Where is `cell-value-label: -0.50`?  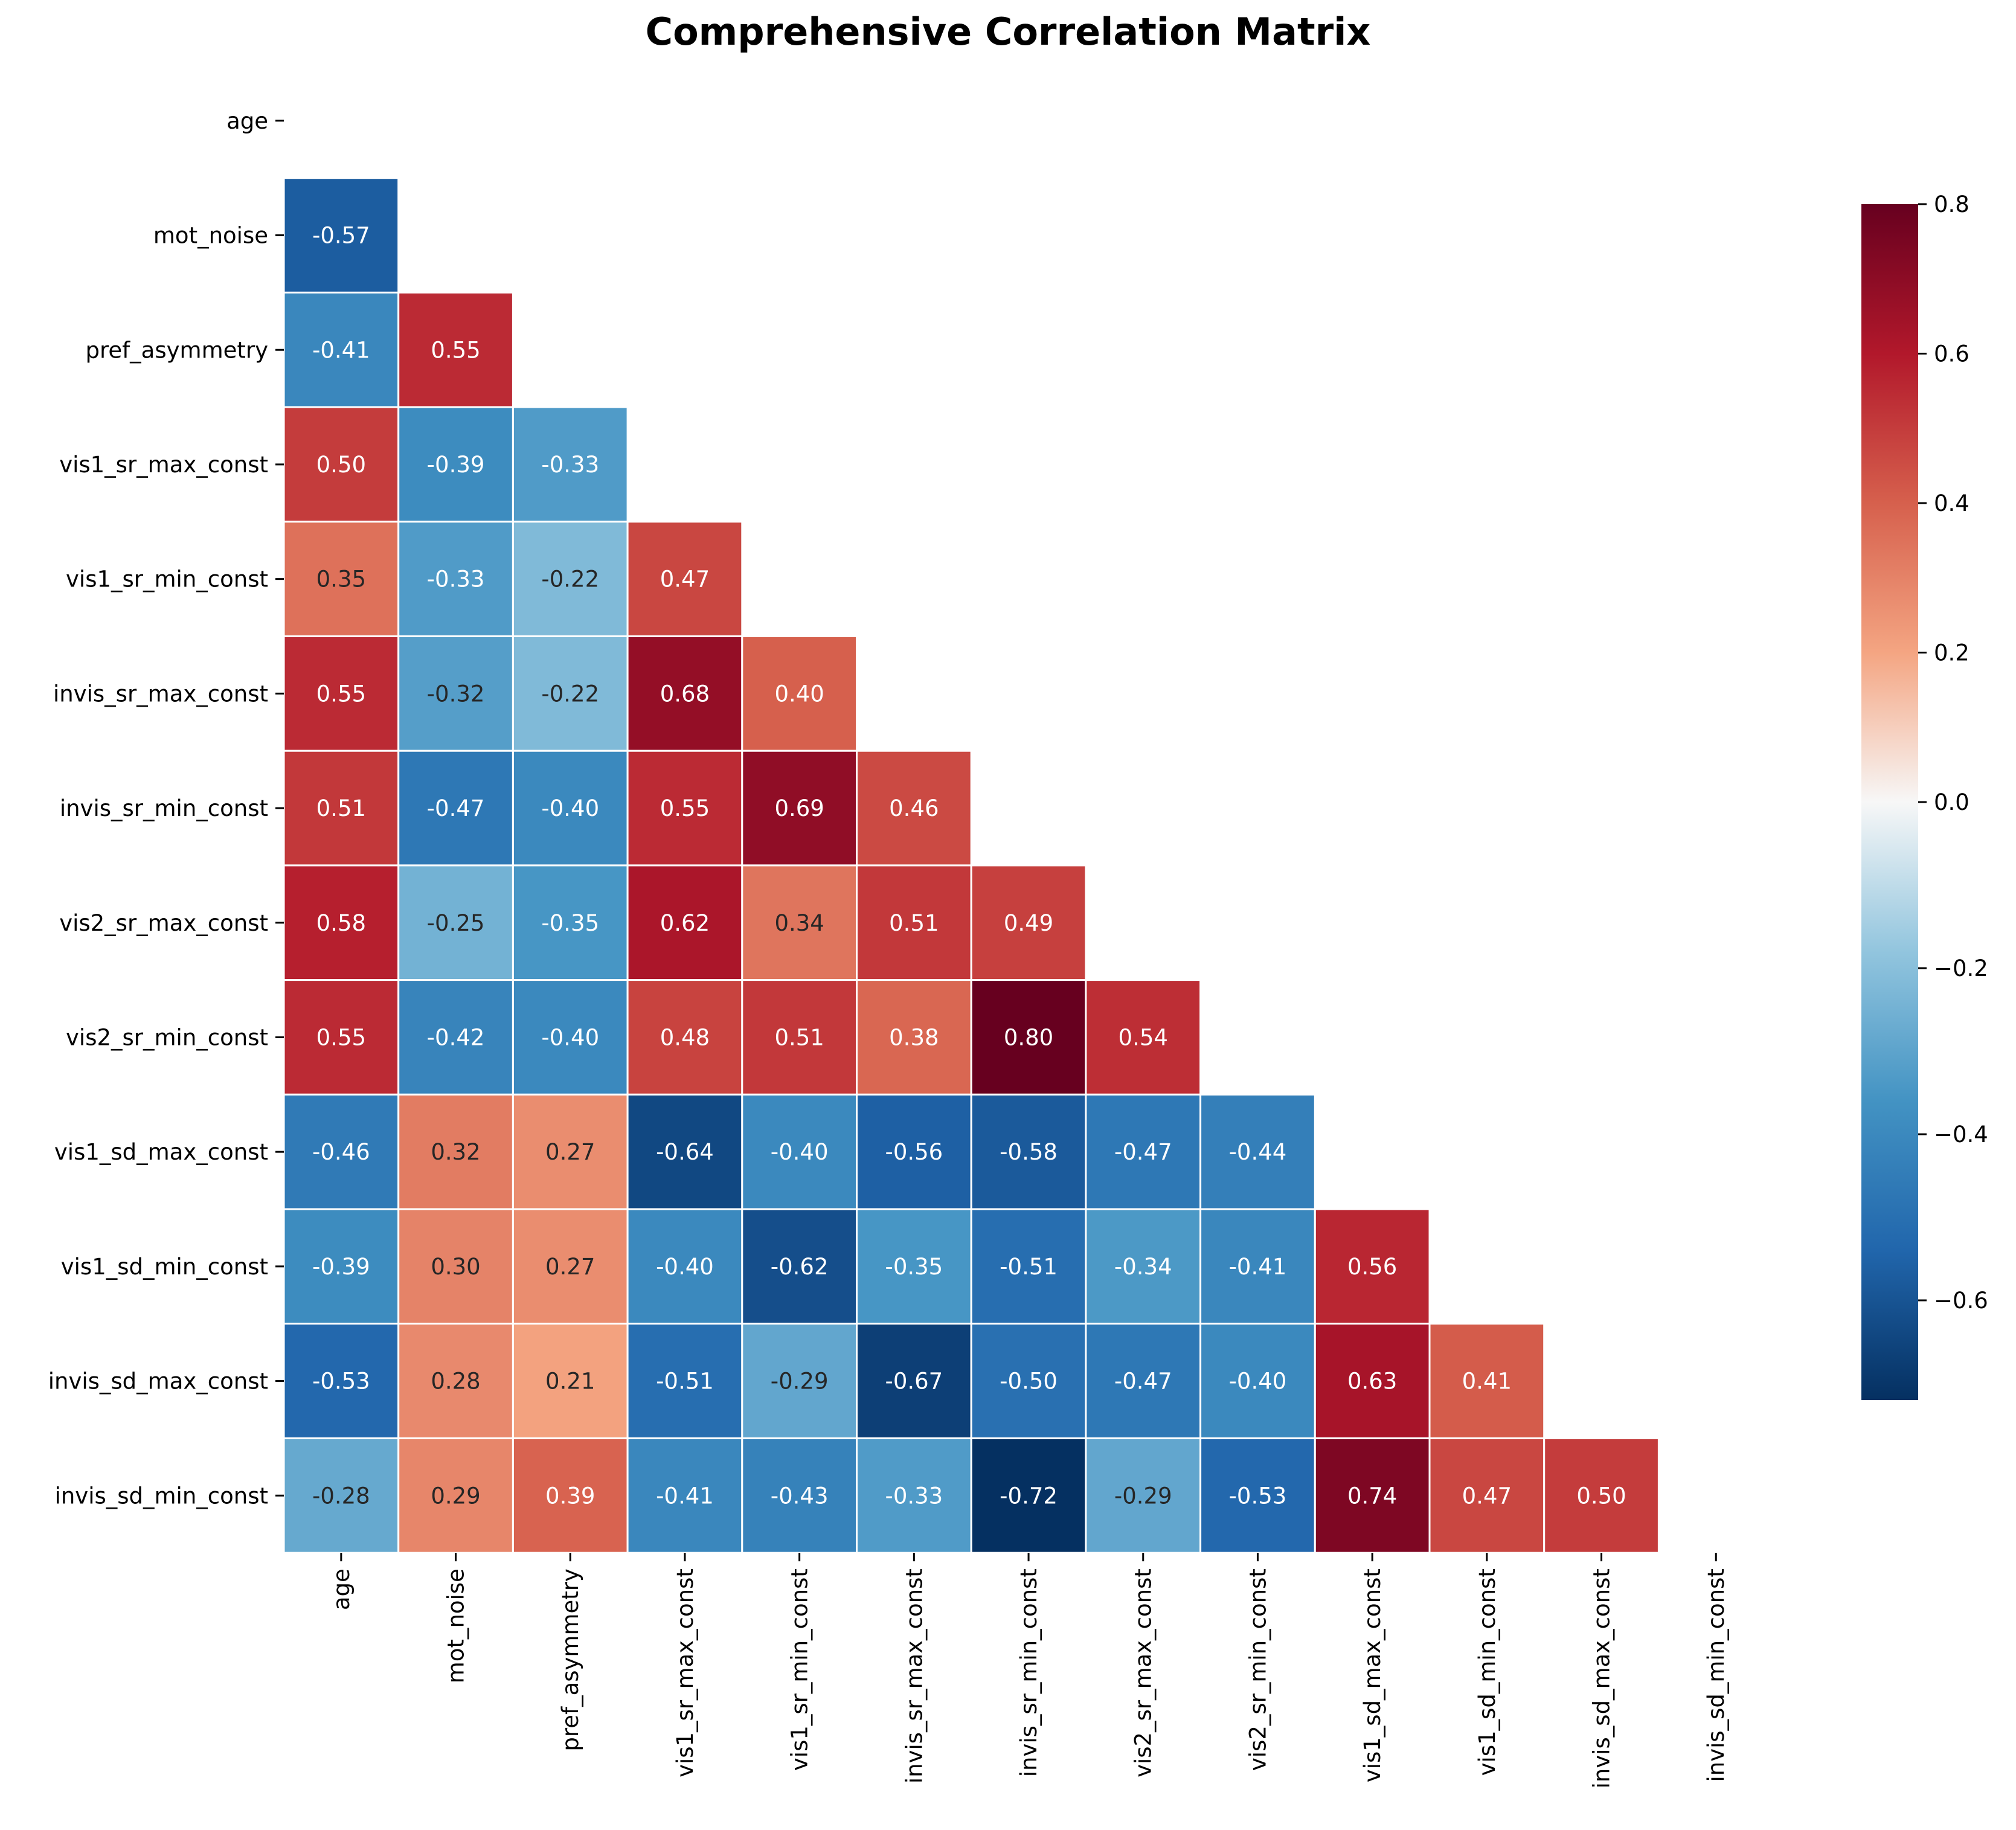
cell-value-label: -0.50 is located at coordinates (1029, 1382).